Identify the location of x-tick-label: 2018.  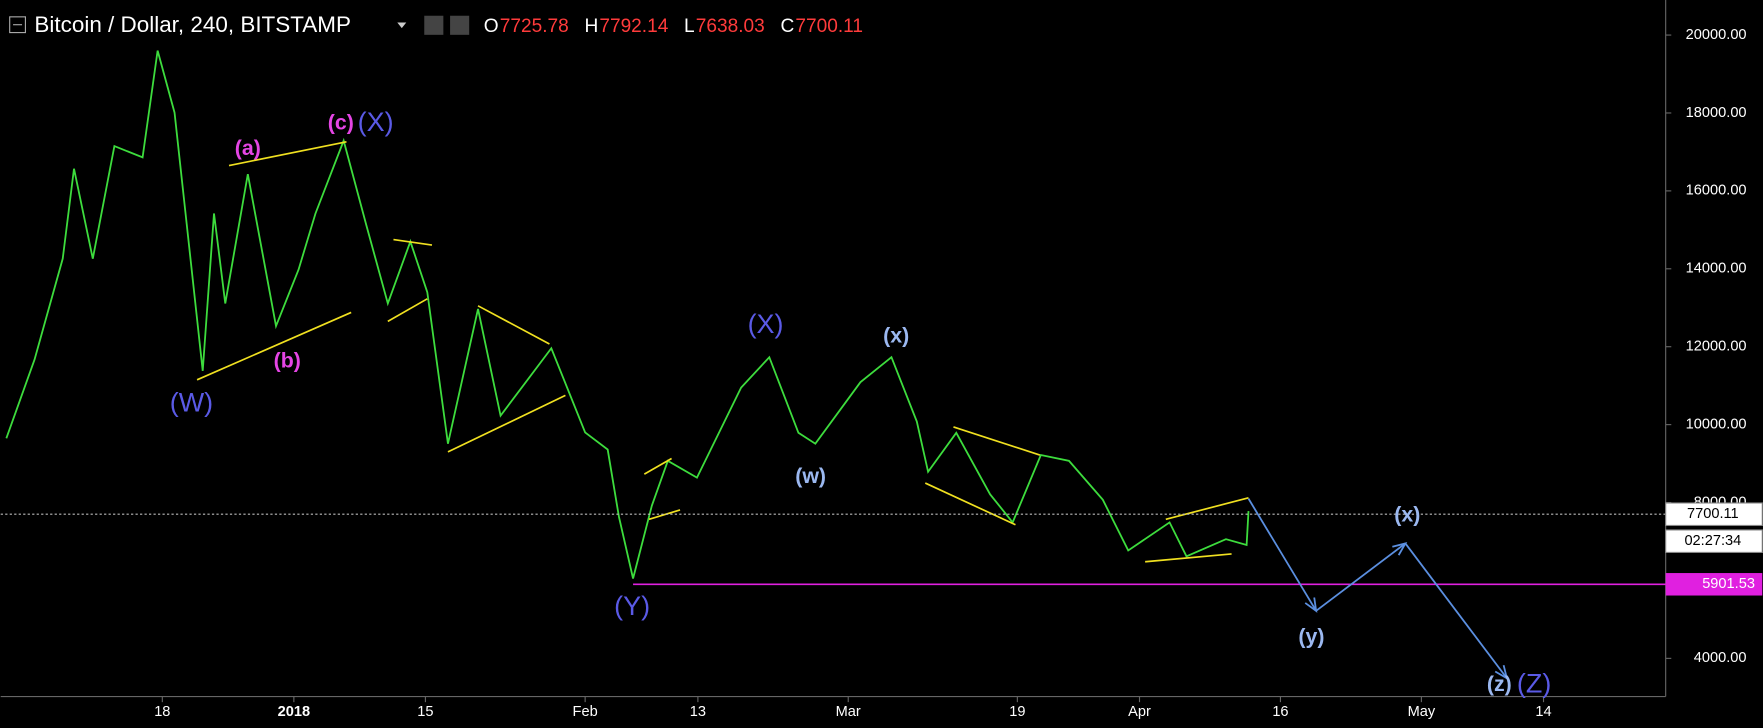
(294, 712).